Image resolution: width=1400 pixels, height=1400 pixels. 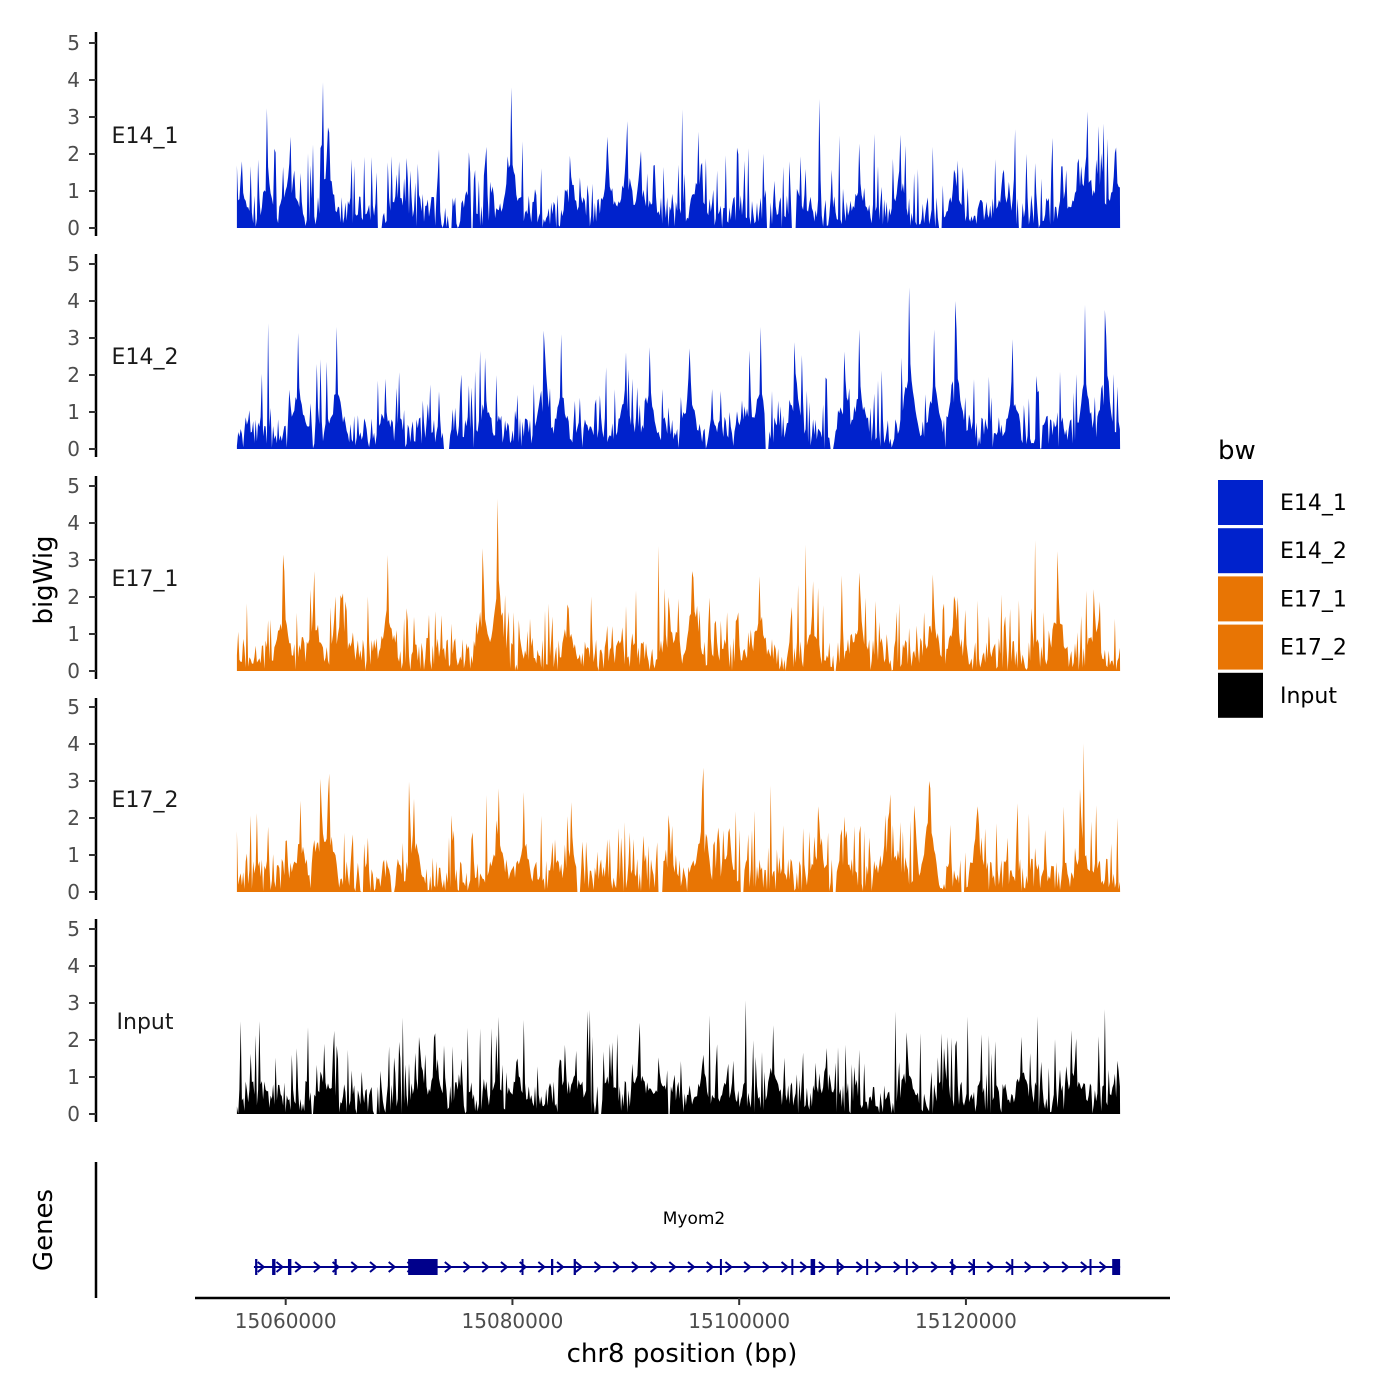 I want to click on track-e17-1-y-axis: 0 1 2 3 4 5, so click(x=82, y=578).